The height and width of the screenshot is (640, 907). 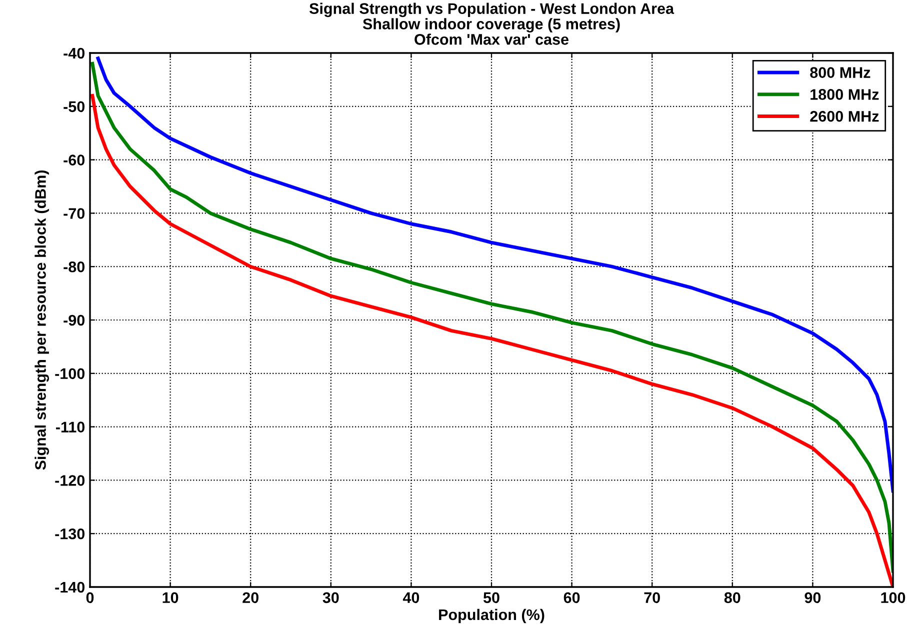 What do you see at coordinates (70, 374) in the screenshot?
I see `y-tick-label: -100` at bounding box center [70, 374].